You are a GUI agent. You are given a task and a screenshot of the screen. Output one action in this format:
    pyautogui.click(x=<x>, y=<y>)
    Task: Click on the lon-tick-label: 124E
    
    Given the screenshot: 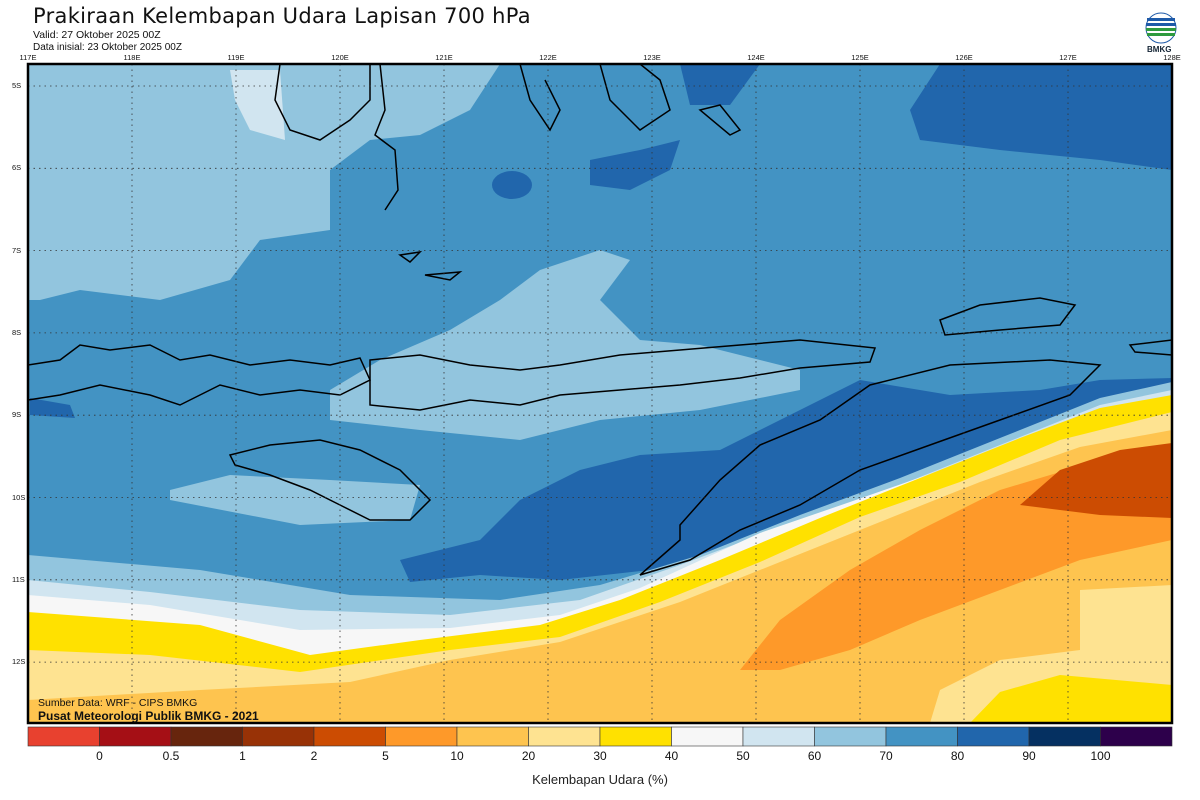 What is the action you would take?
    pyautogui.click(x=756, y=57)
    